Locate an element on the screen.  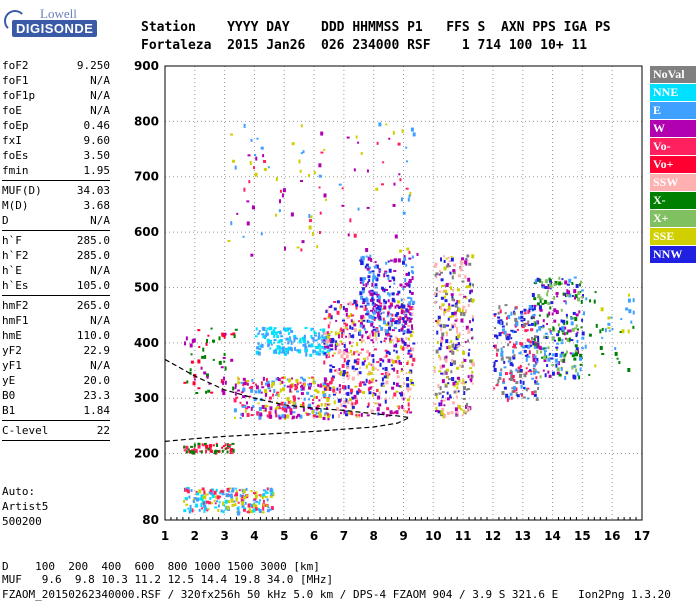
param-key: foF2 is located at coordinates (15, 65).